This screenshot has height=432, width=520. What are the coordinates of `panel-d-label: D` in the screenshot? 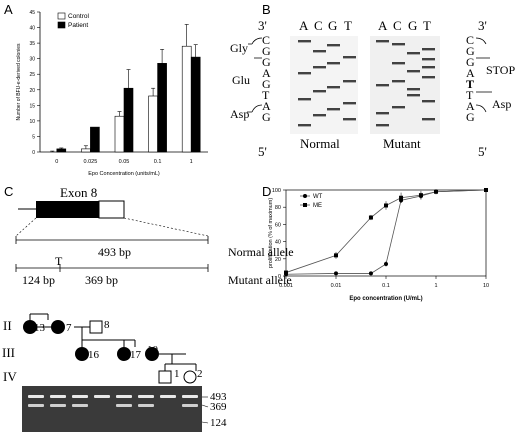 It's located at (266, 191).